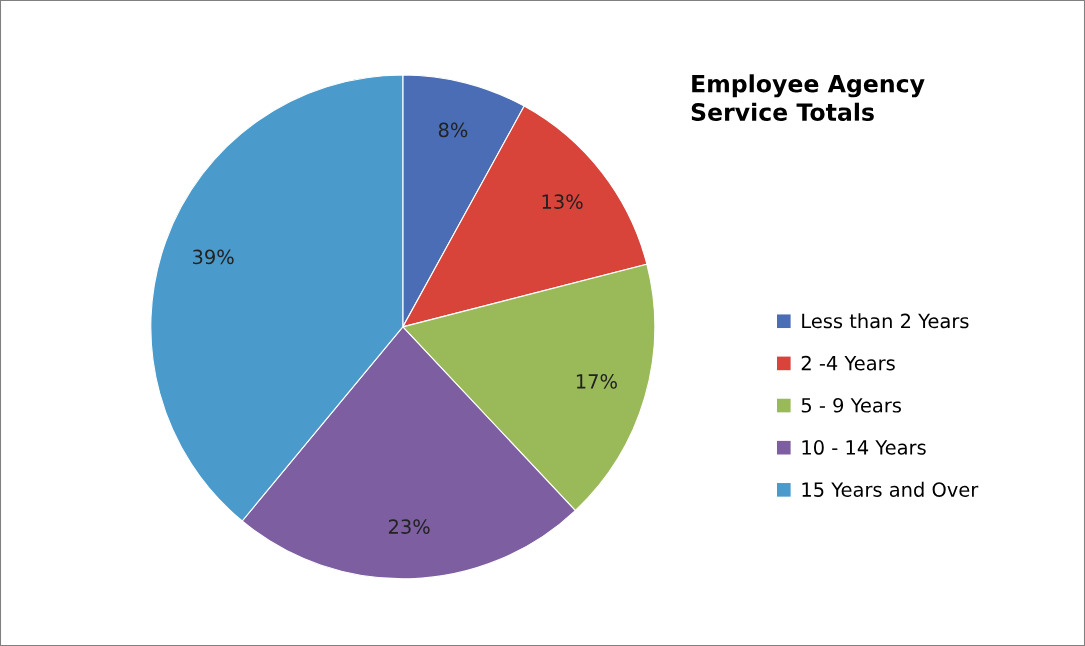 The width and height of the screenshot is (1085, 646). What do you see at coordinates (596, 381) in the screenshot?
I see `data-label: 17%` at bounding box center [596, 381].